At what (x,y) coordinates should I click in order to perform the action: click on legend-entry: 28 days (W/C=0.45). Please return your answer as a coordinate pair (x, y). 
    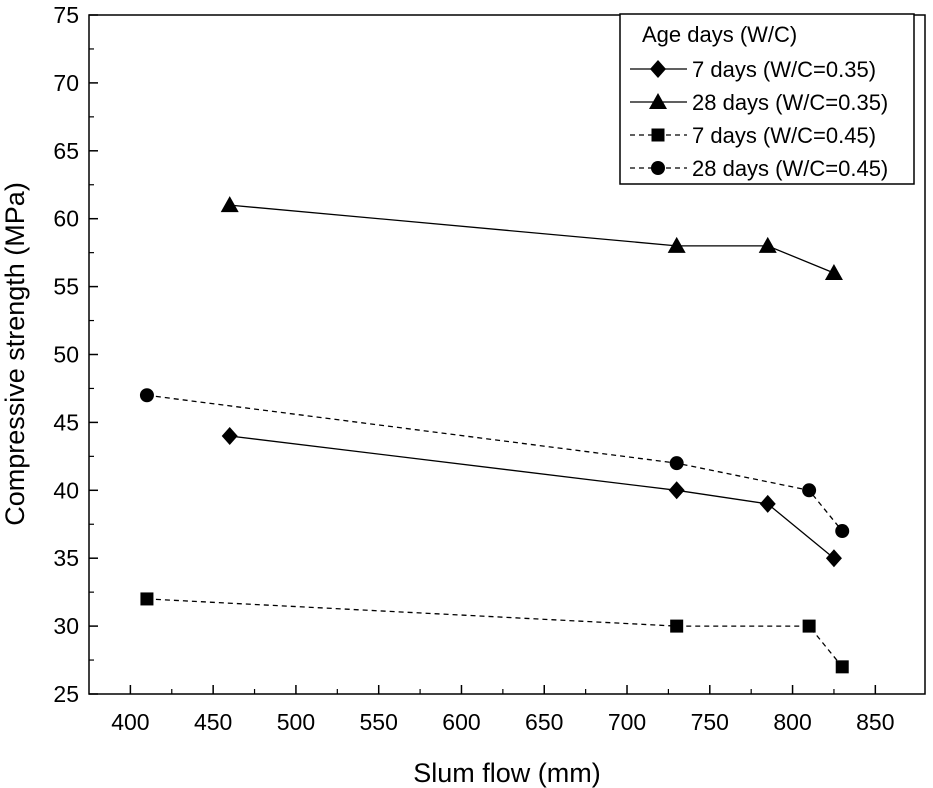
    Looking at the image, I should click on (759, 168).